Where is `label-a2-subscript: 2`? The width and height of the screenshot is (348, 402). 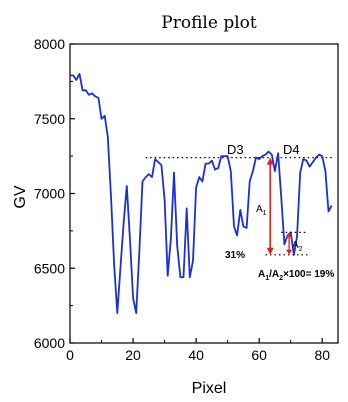
label-a2-subscript: 2 is located at coordinates (301, 249).